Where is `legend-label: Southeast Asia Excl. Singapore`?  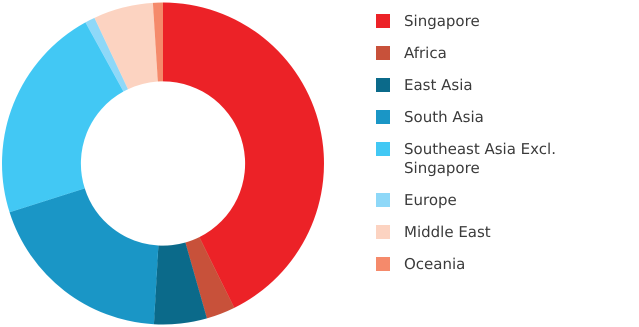
legend-label: Southeast Asia Excl. Singapore is located at coordinates (480, 159).